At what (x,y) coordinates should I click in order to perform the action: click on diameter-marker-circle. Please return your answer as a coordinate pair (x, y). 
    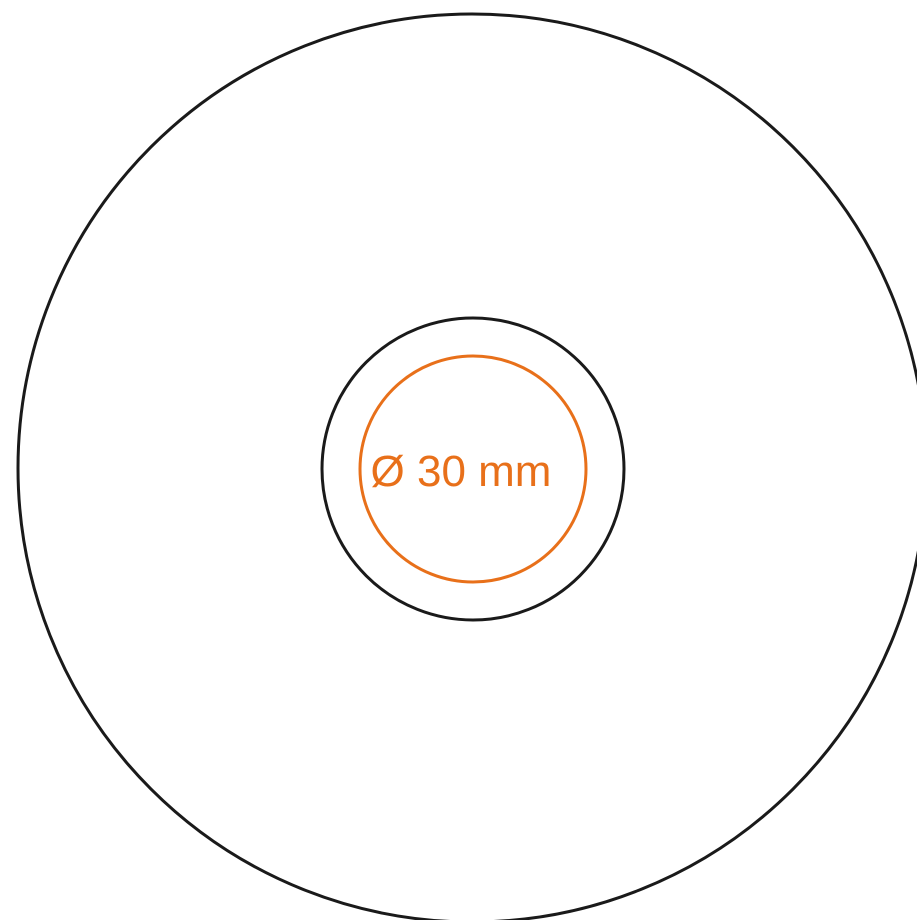
    Looking at the image, I should click on (473, 469).